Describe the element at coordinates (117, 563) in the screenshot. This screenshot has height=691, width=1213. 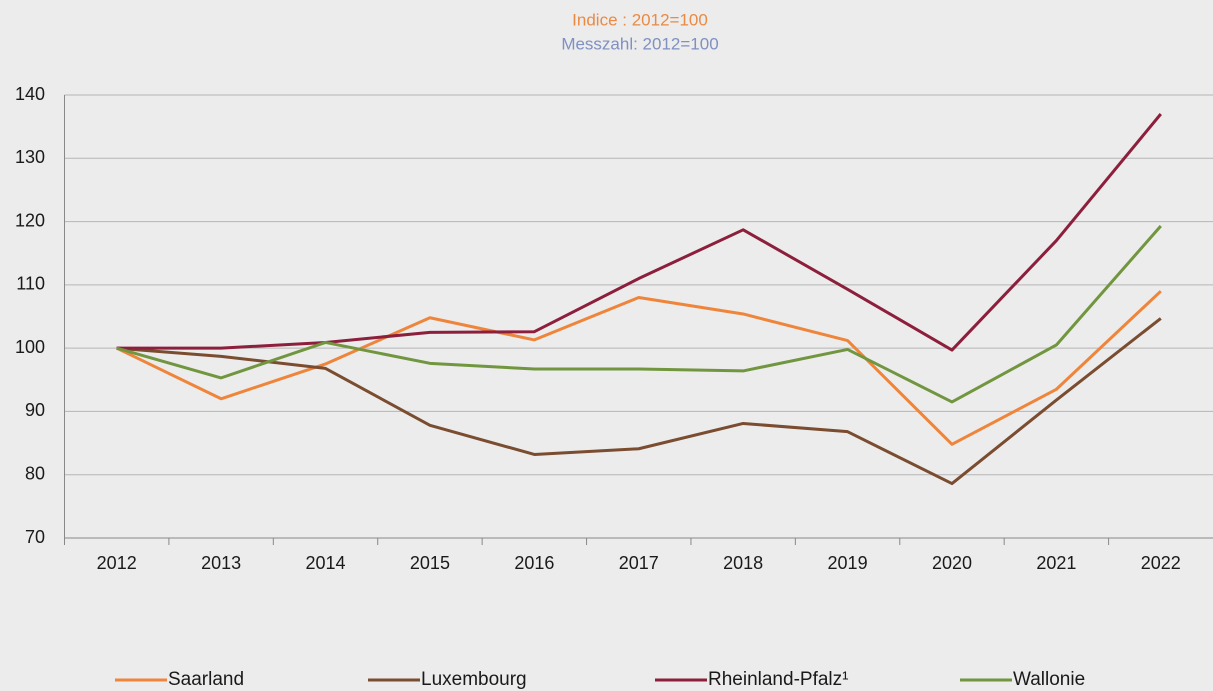
I see `x-tick-label: 2012` at that location.